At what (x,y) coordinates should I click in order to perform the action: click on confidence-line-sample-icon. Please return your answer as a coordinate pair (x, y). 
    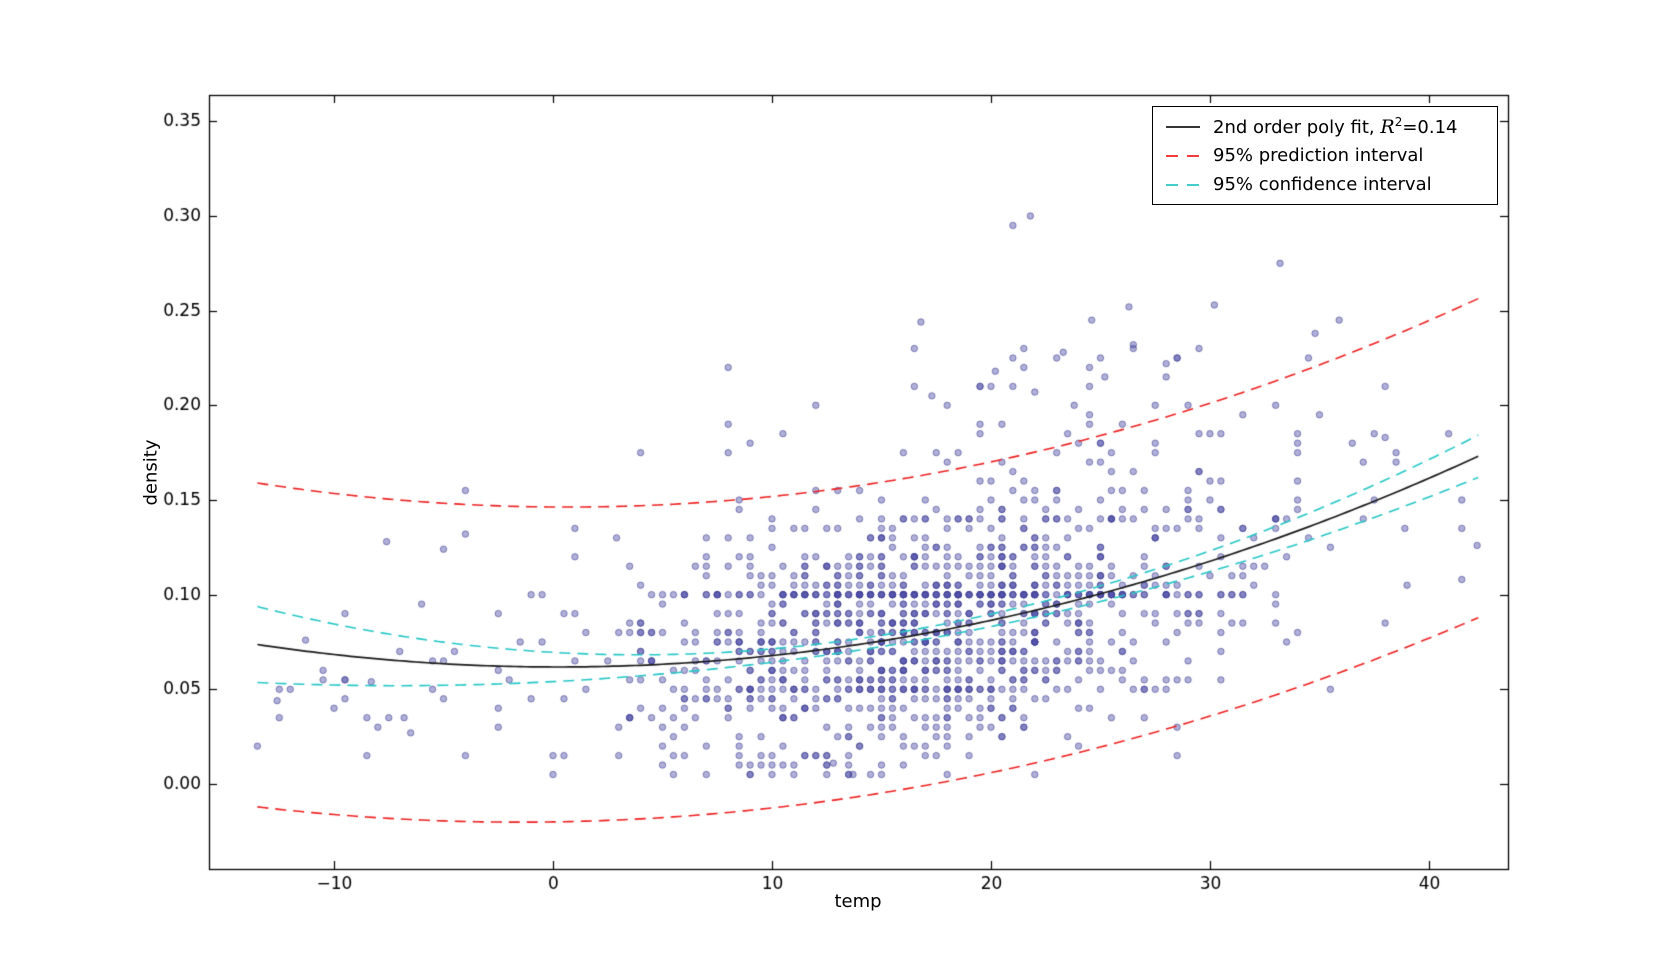
    Looking at the image, I should click on (1183, 184).